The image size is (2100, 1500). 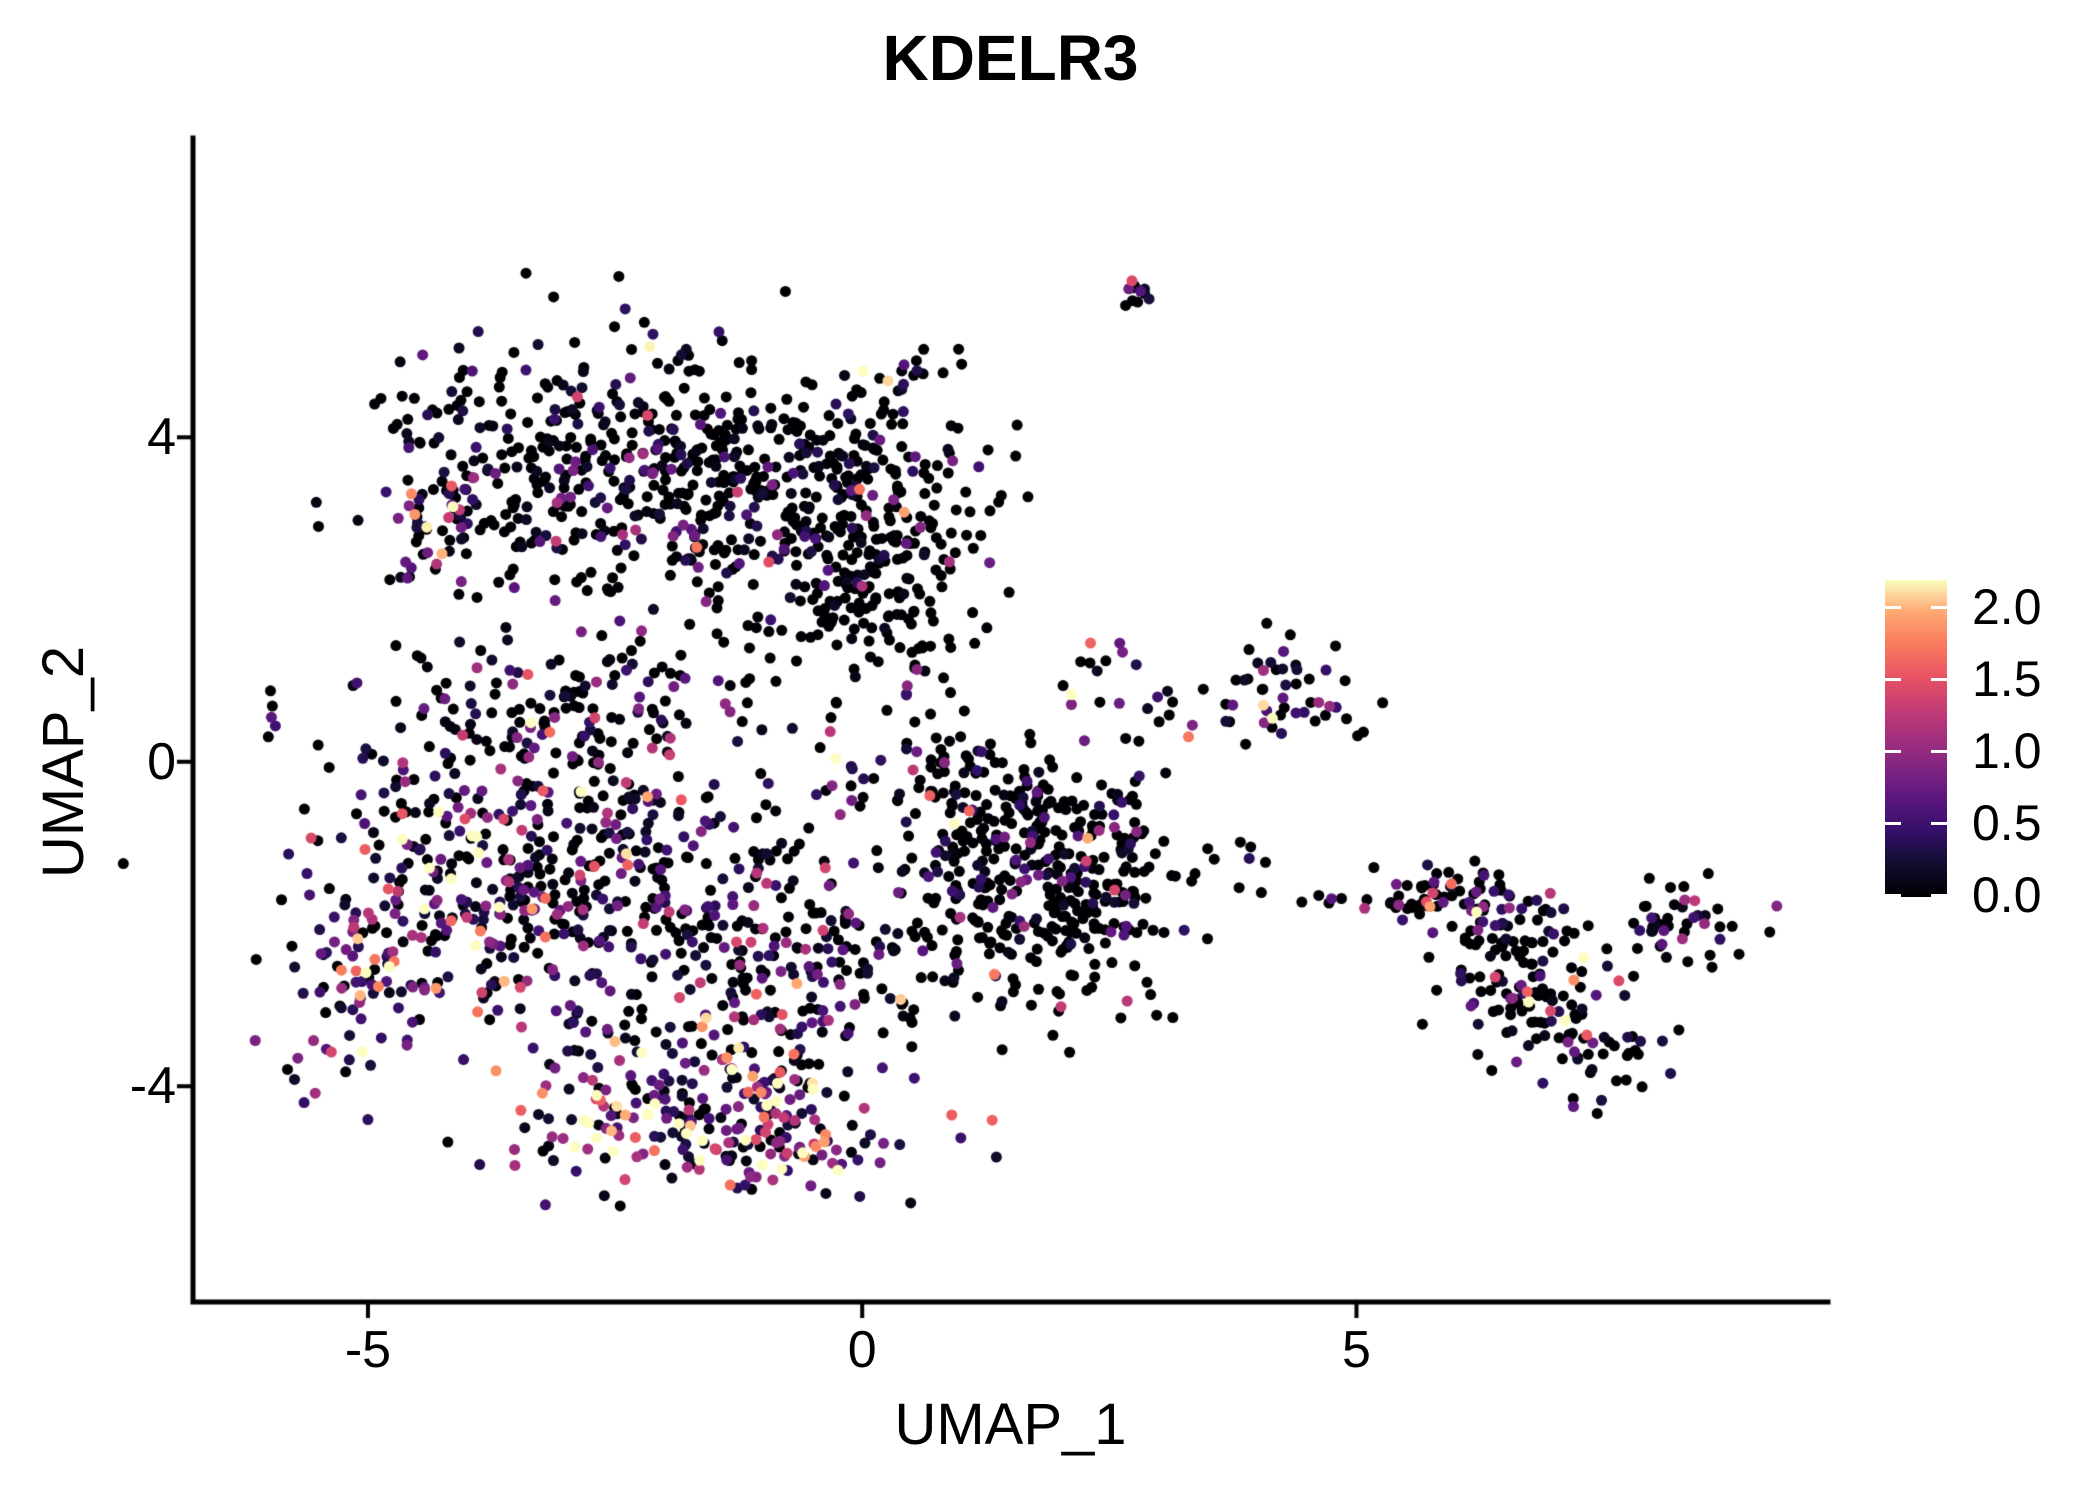 I want to click on colorbar-tick-label: 0.0, so click(x=2007, y=895).